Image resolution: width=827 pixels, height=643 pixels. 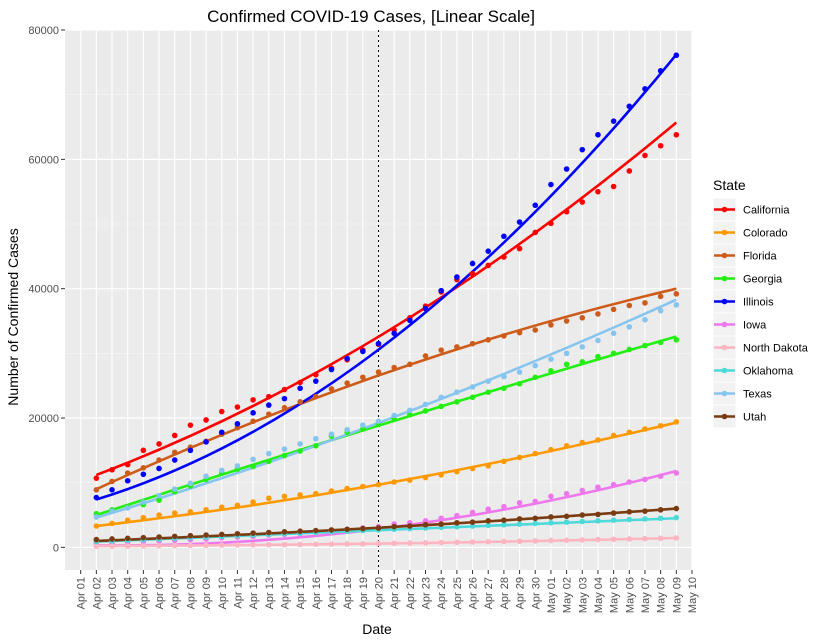 What do you see at coordinates (395, 593) in the screenshot?
I see `x-tick-label: Apr 21` at bounding box center [395, 593].